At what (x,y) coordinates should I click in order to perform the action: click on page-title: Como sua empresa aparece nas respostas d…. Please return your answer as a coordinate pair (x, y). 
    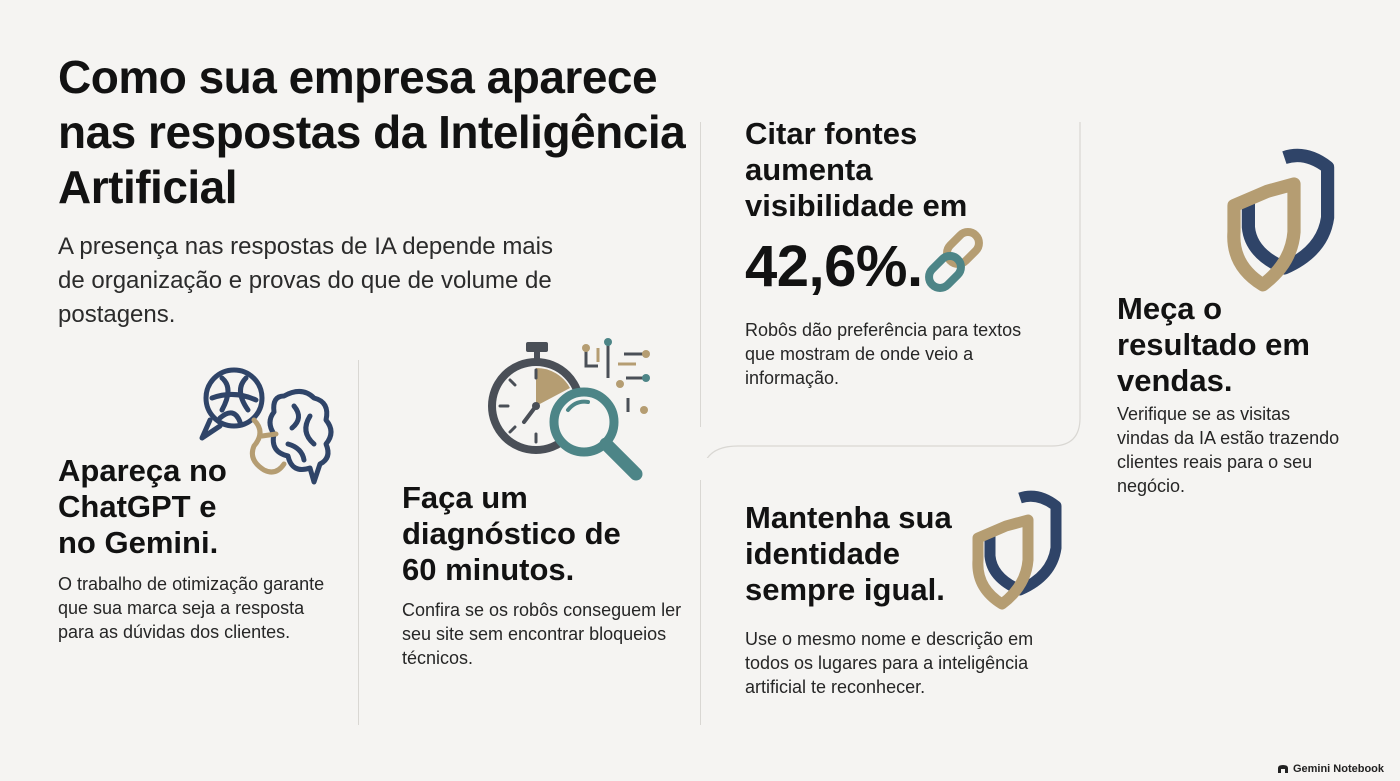
    Looking at the image, I should click on (372, 132).